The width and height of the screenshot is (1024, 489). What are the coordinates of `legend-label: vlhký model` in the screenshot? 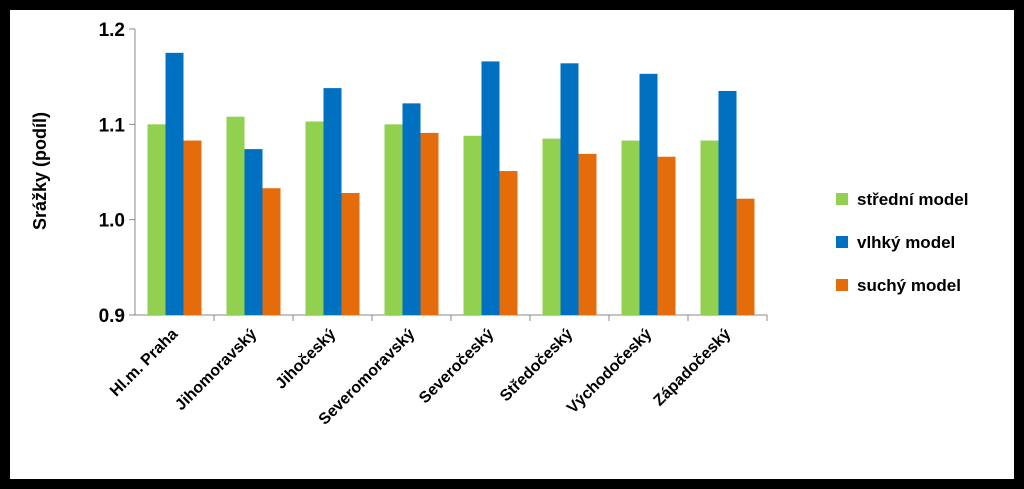 It's located at (906, 242).